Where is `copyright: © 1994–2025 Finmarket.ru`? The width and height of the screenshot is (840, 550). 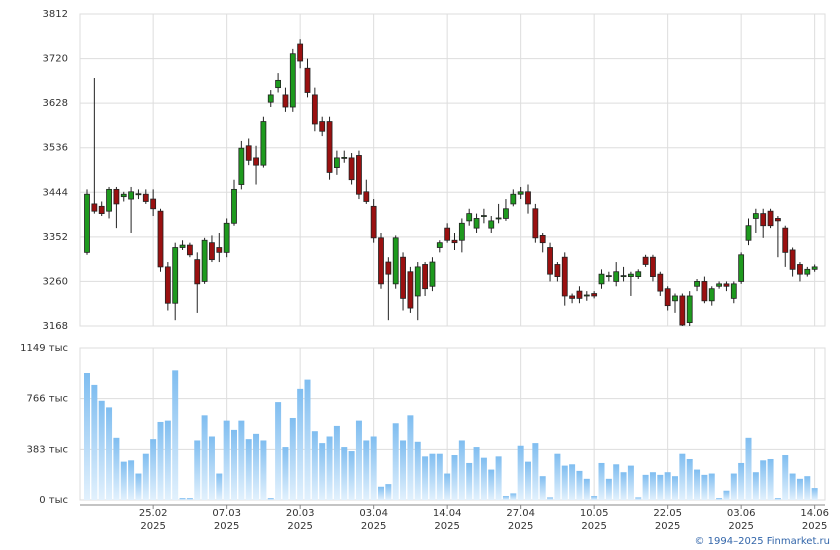 copyright: © 1994–2025 Finmarket.ru is located at coordinates (762, 541).